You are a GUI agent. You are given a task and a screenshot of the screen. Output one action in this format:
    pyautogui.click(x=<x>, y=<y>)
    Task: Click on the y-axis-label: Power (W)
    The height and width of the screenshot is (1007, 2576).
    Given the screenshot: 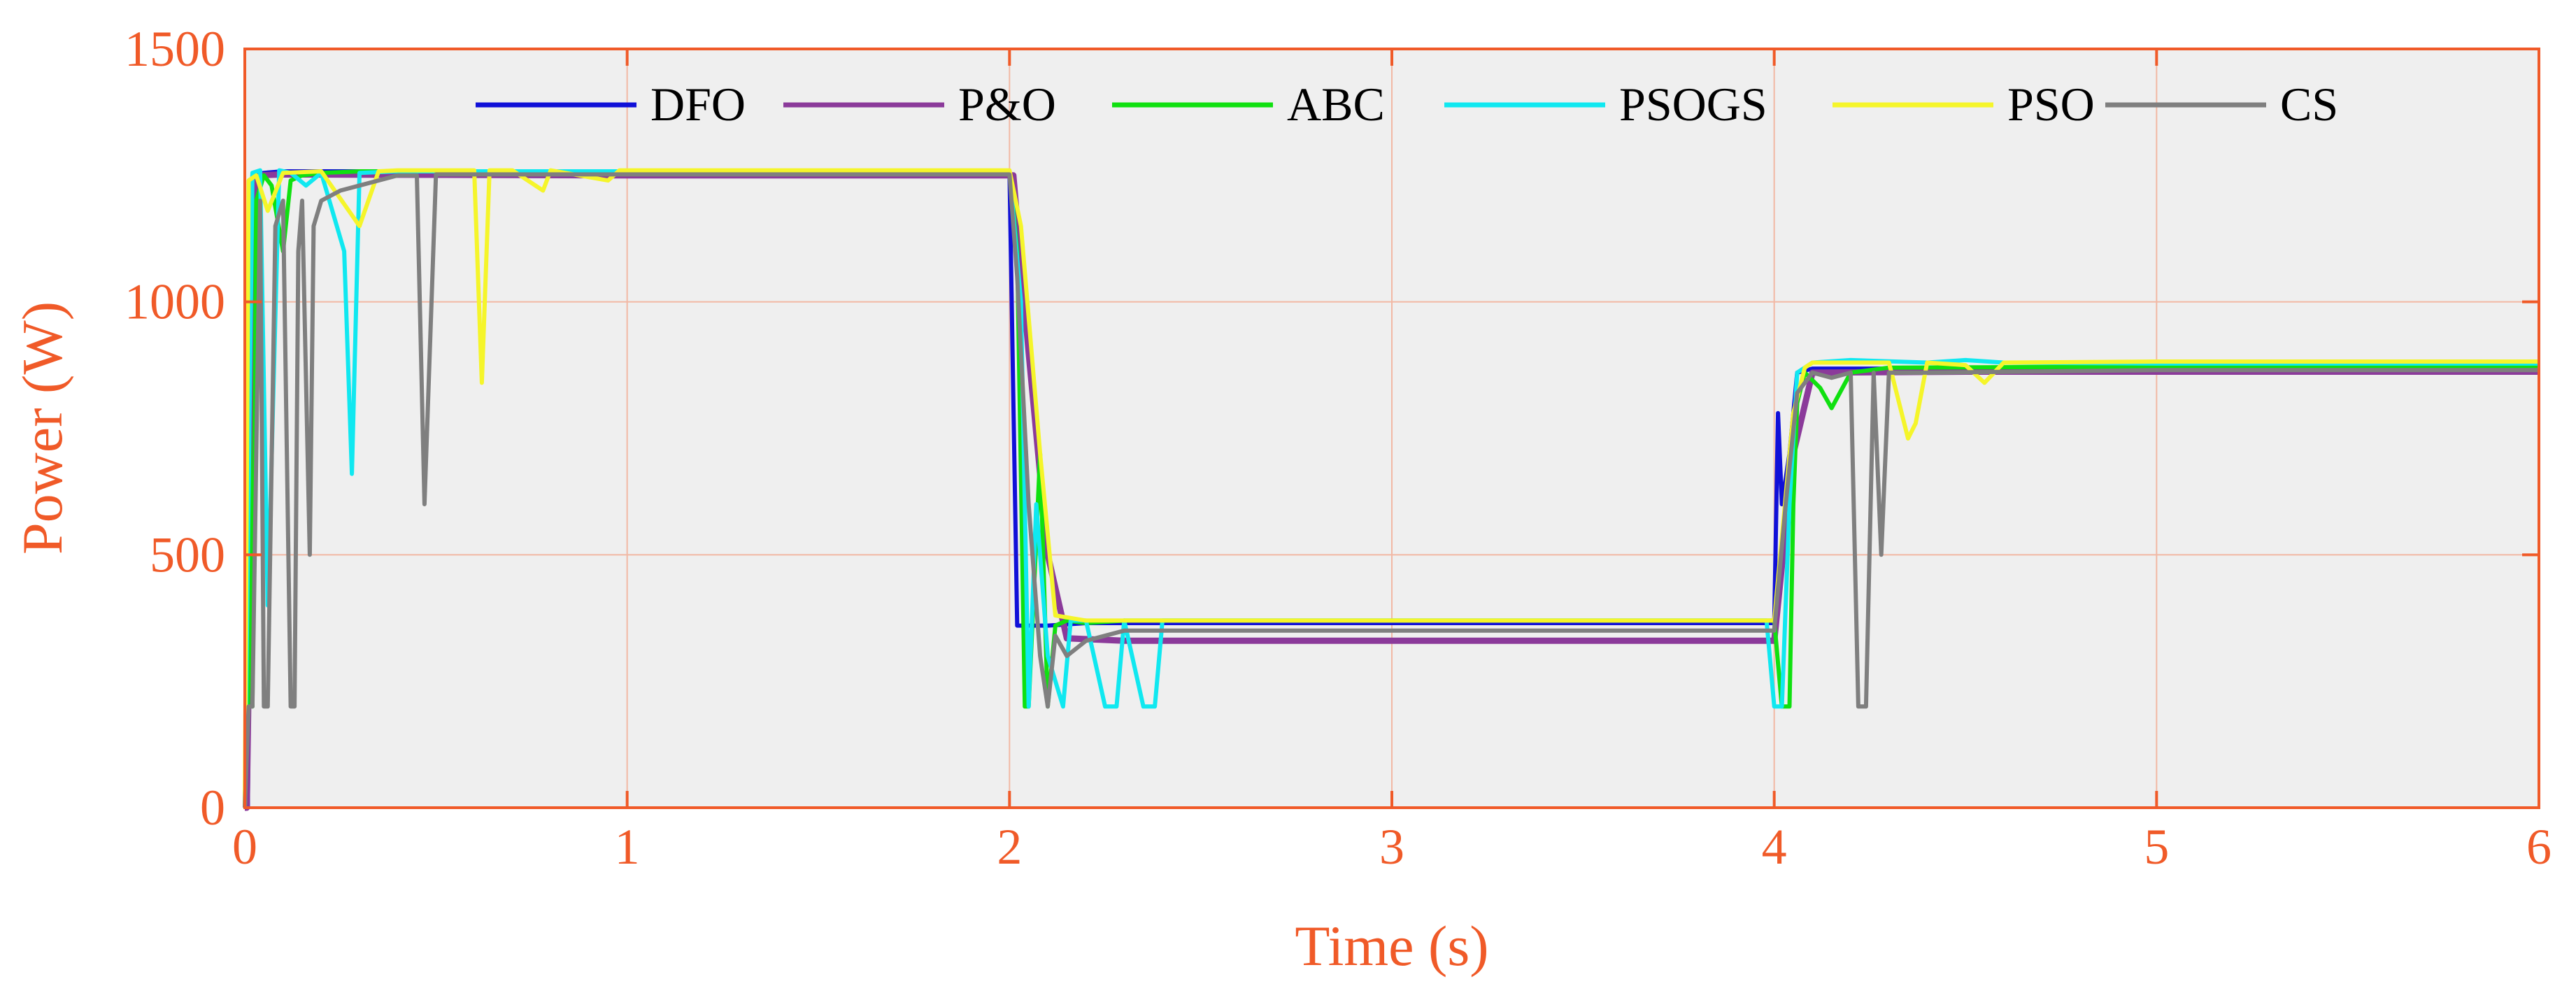 What is the action you would take?
    pyautogui.click(x=42, y=428)
    